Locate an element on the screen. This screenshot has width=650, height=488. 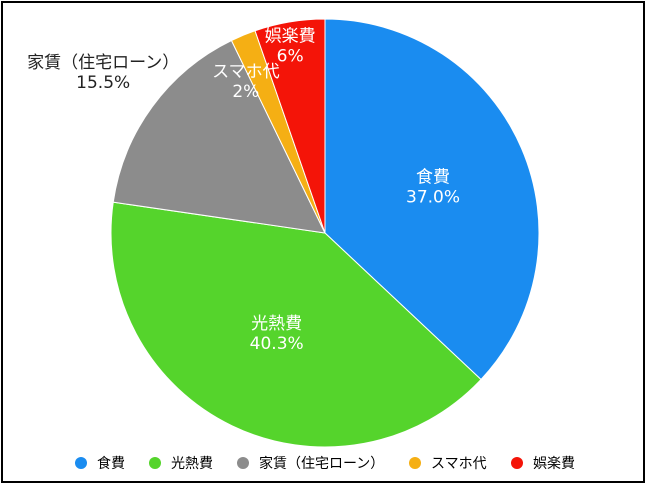
legend-label: スマホ代 is located at coordinates (459, 464).